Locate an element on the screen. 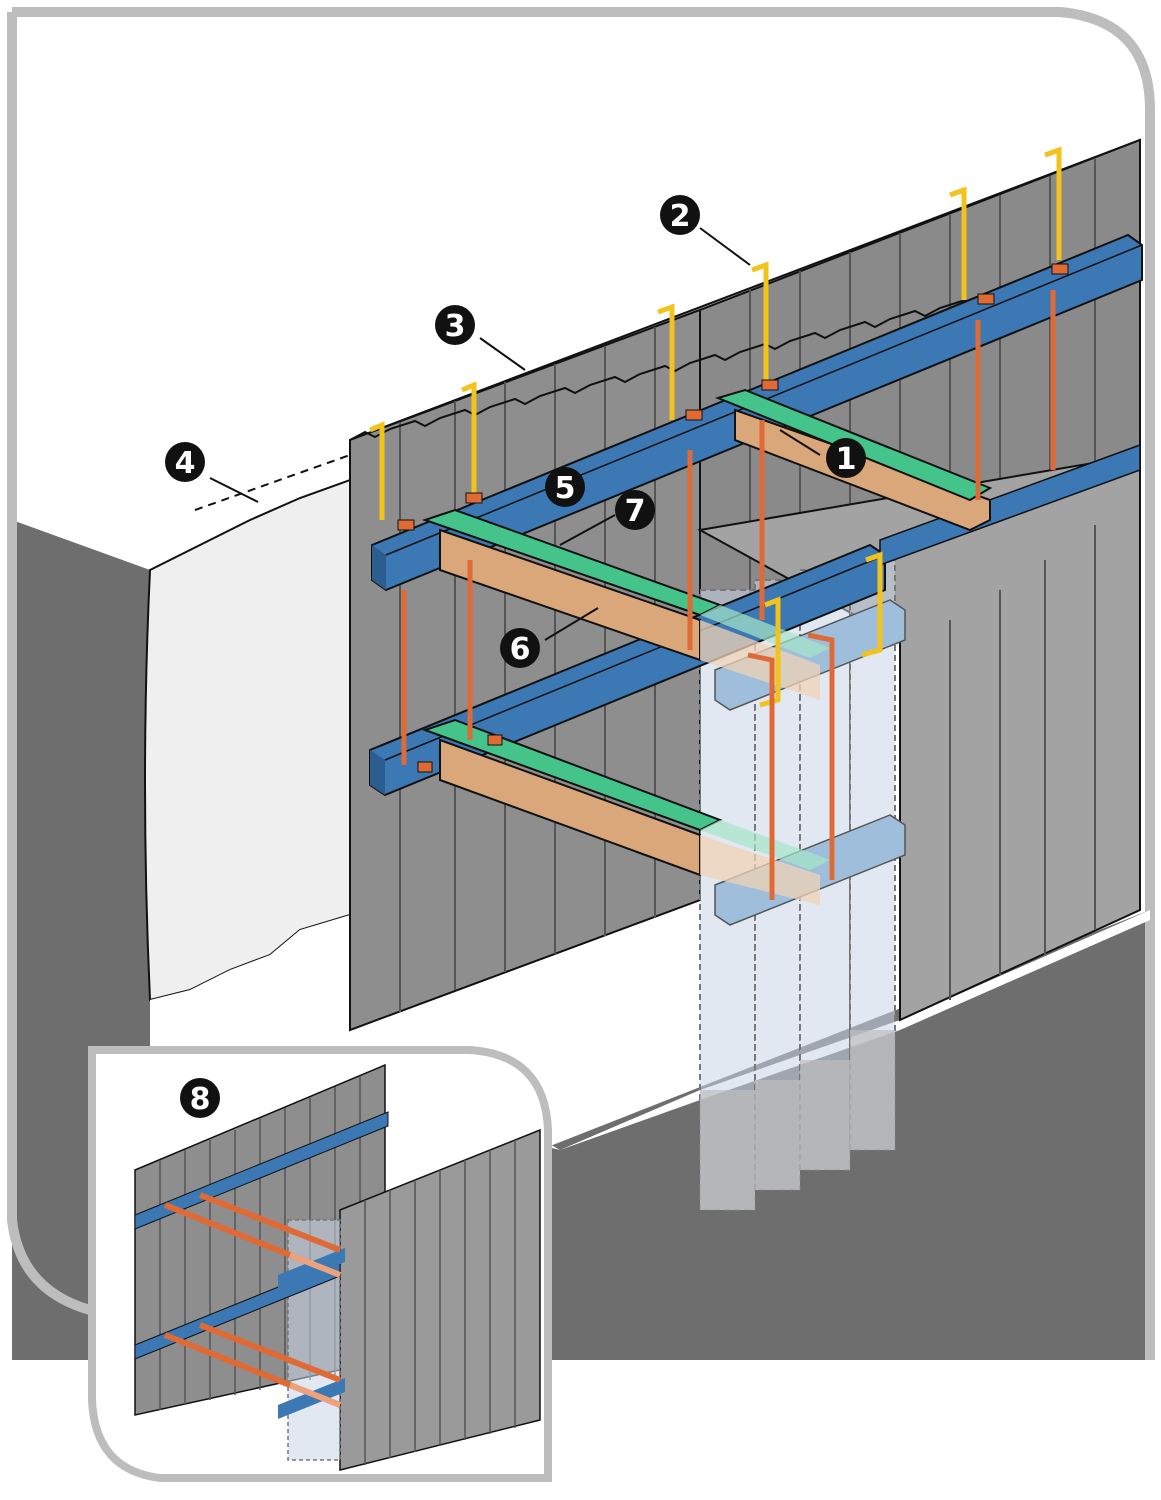  callout-5-label: 5 is located at coordinates (565, 488).